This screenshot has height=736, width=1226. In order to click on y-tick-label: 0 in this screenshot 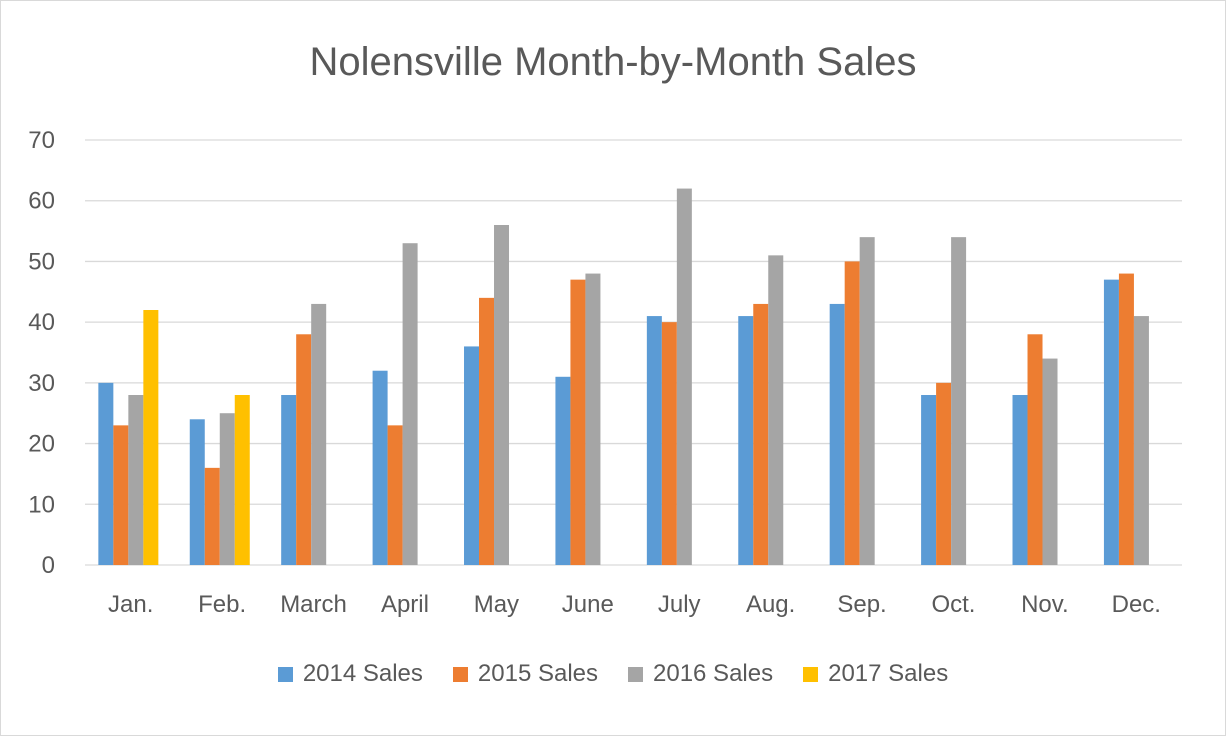, I will do `click(48, 565)`.